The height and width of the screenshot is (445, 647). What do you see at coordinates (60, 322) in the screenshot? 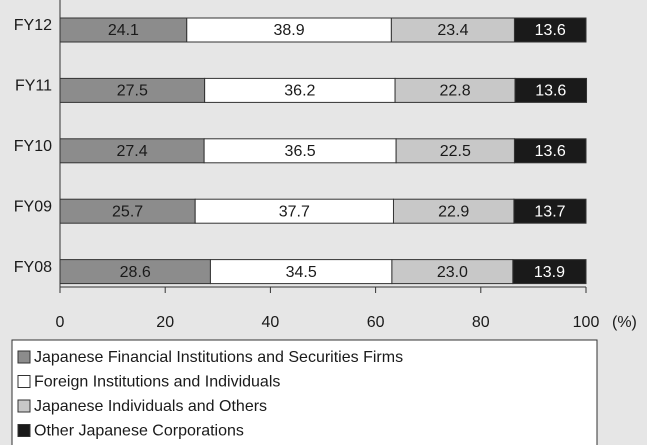
I see `x-tick-label: 0` at bounding box center [60, 322].